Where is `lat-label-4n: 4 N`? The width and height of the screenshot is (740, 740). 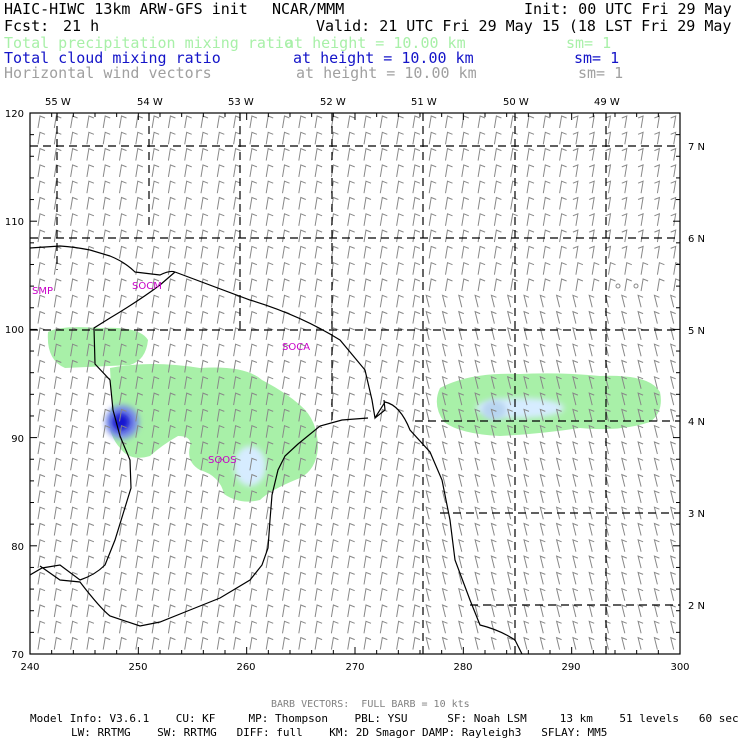
lat-label-4n: 4 N is located at coordinates (696, 422).